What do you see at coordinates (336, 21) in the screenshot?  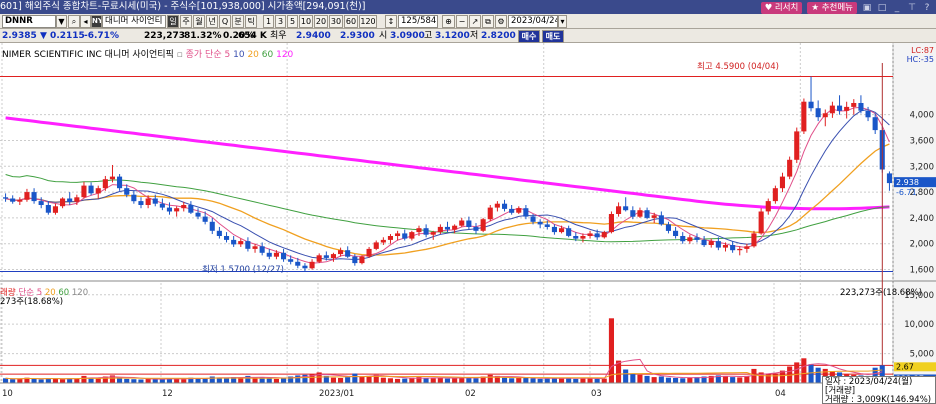 I see `interval-30: 30` at bounding box center [336, 21].